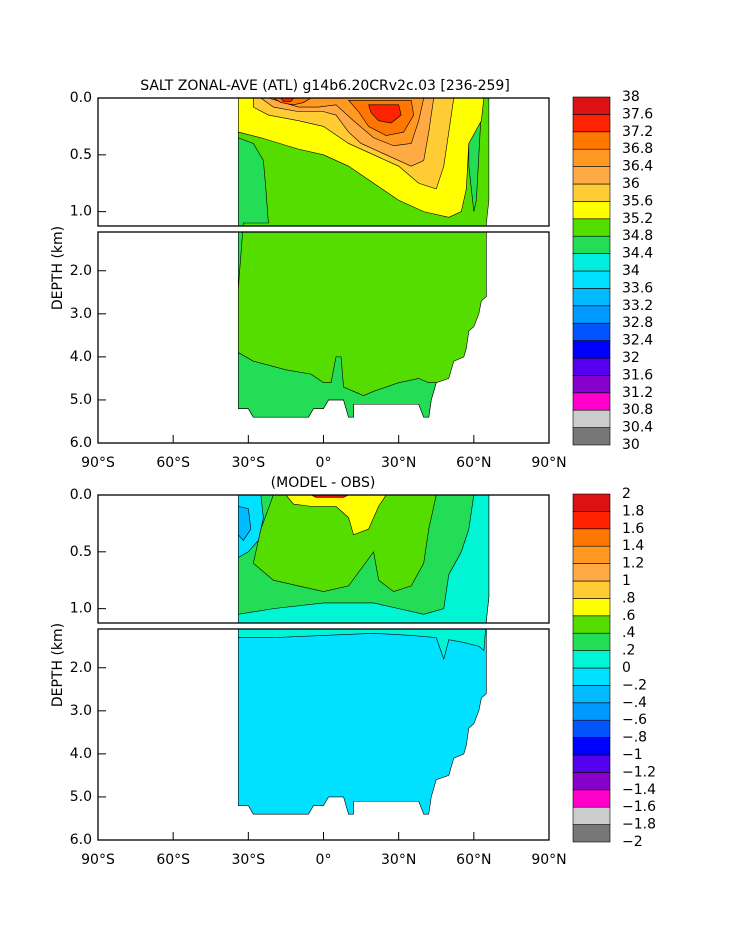  What do you see at coordinates (364, 257) in the screenshot?
I see `panel` at bounding box center [364, 257].